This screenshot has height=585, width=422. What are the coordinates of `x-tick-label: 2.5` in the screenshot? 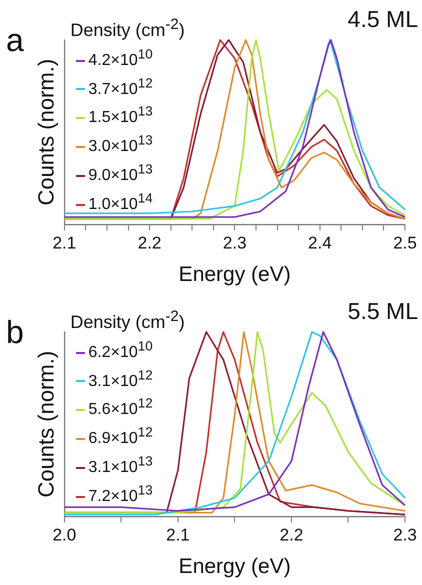 It's located at (405, 242).